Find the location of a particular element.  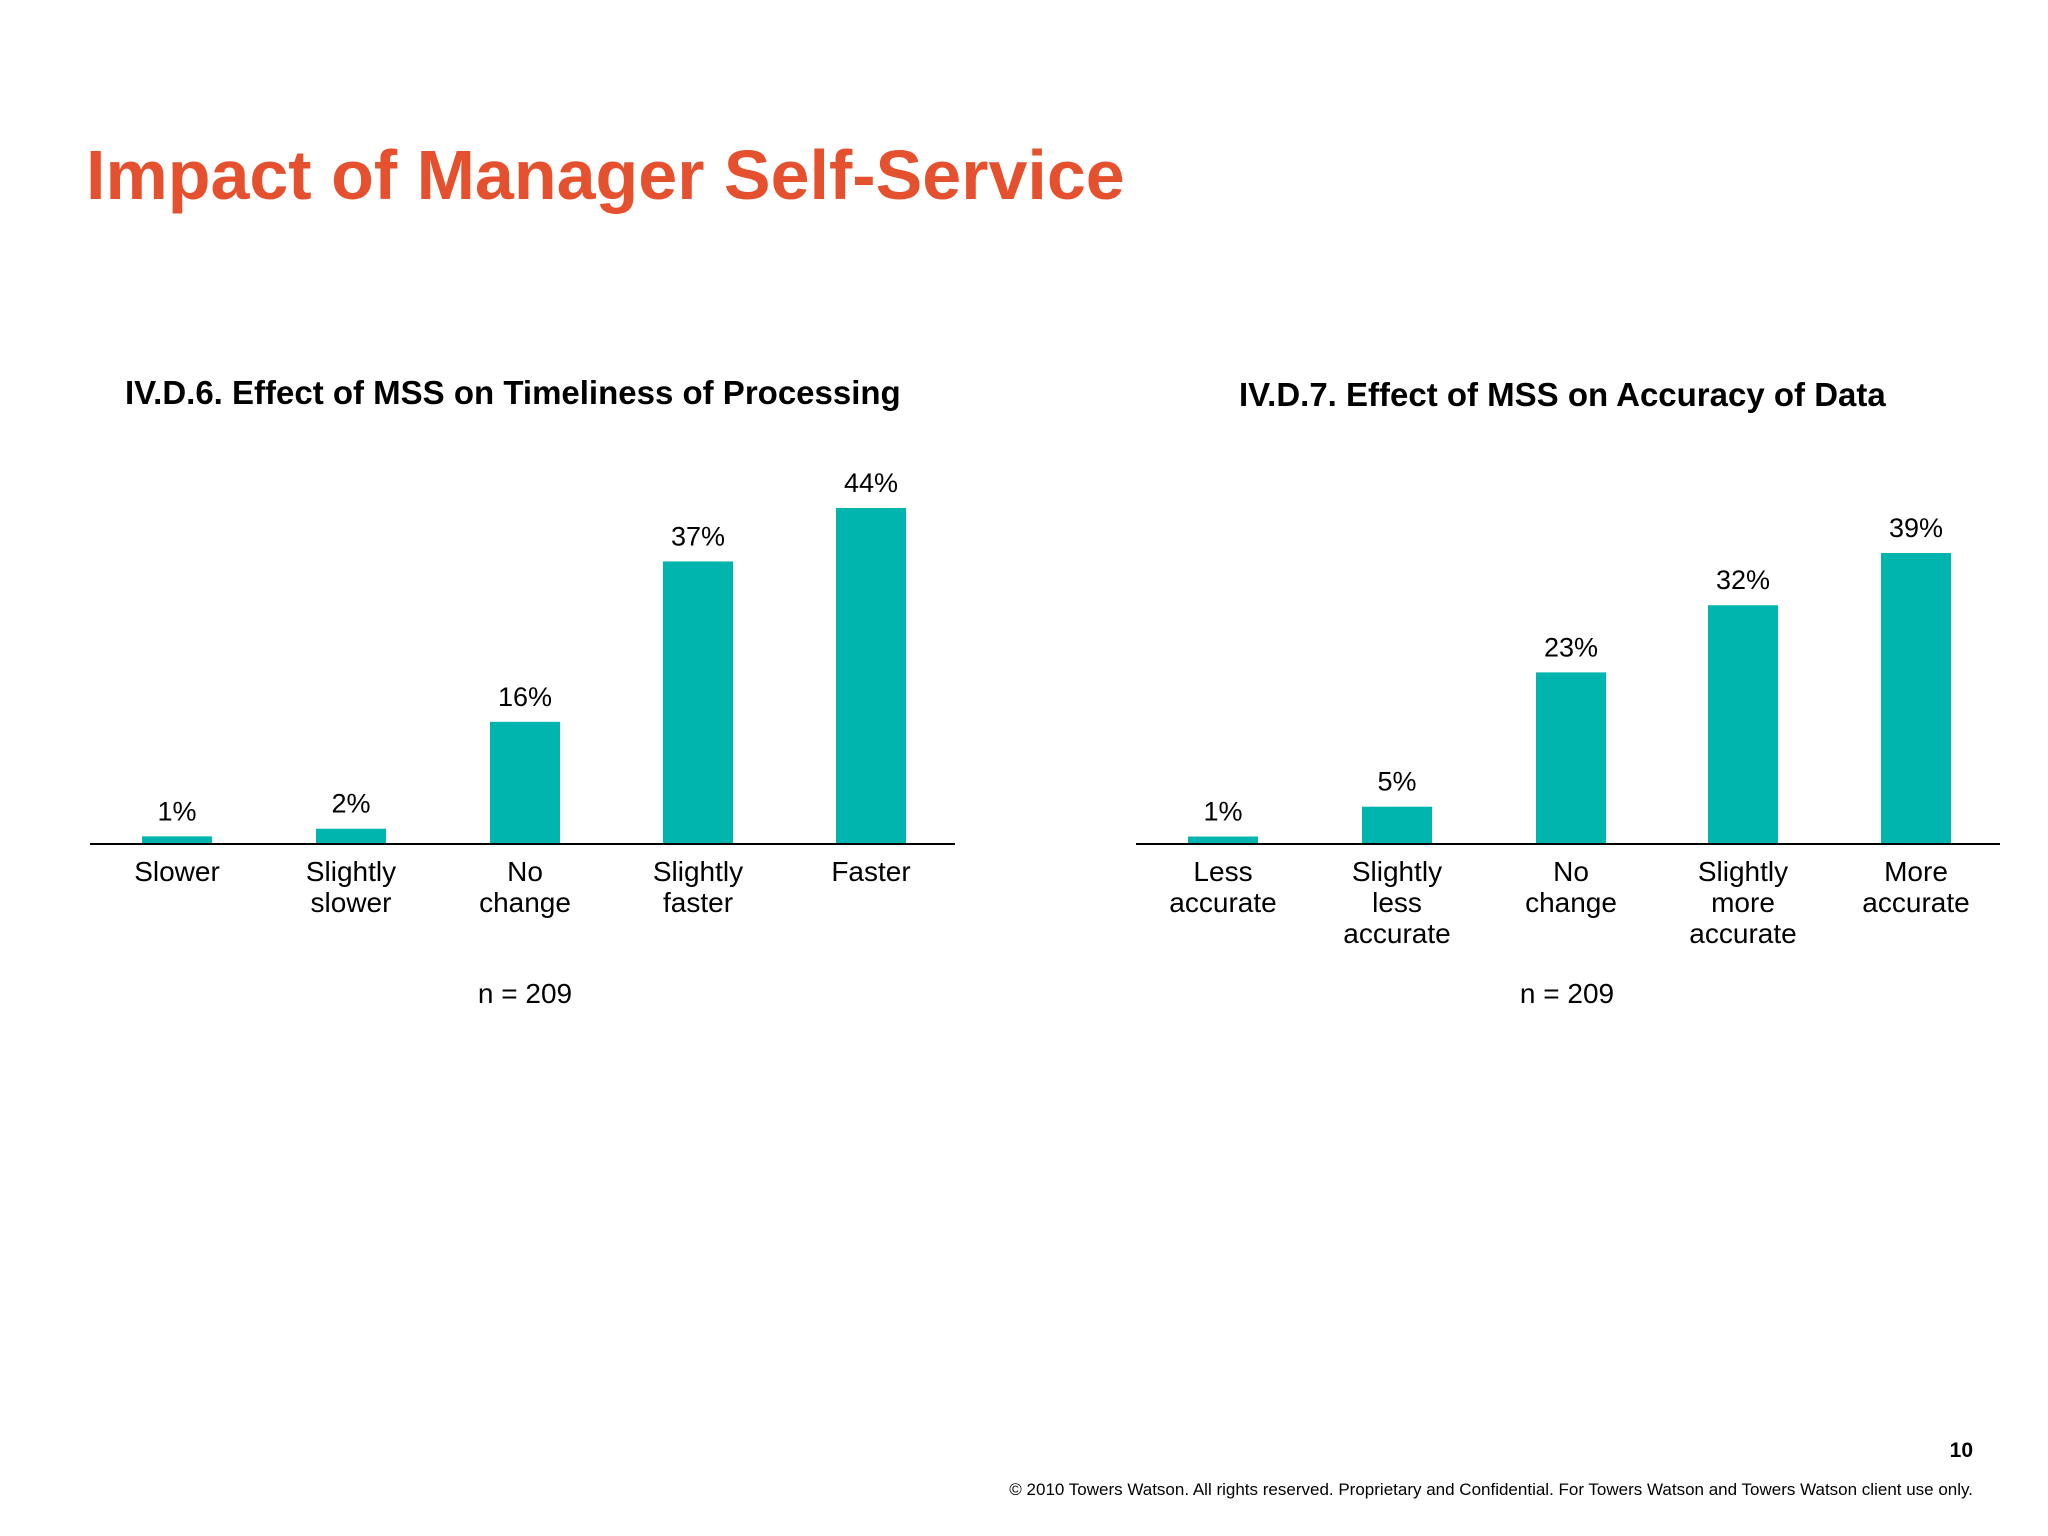

category-label-line: More is located at coordinates (1916, 871).